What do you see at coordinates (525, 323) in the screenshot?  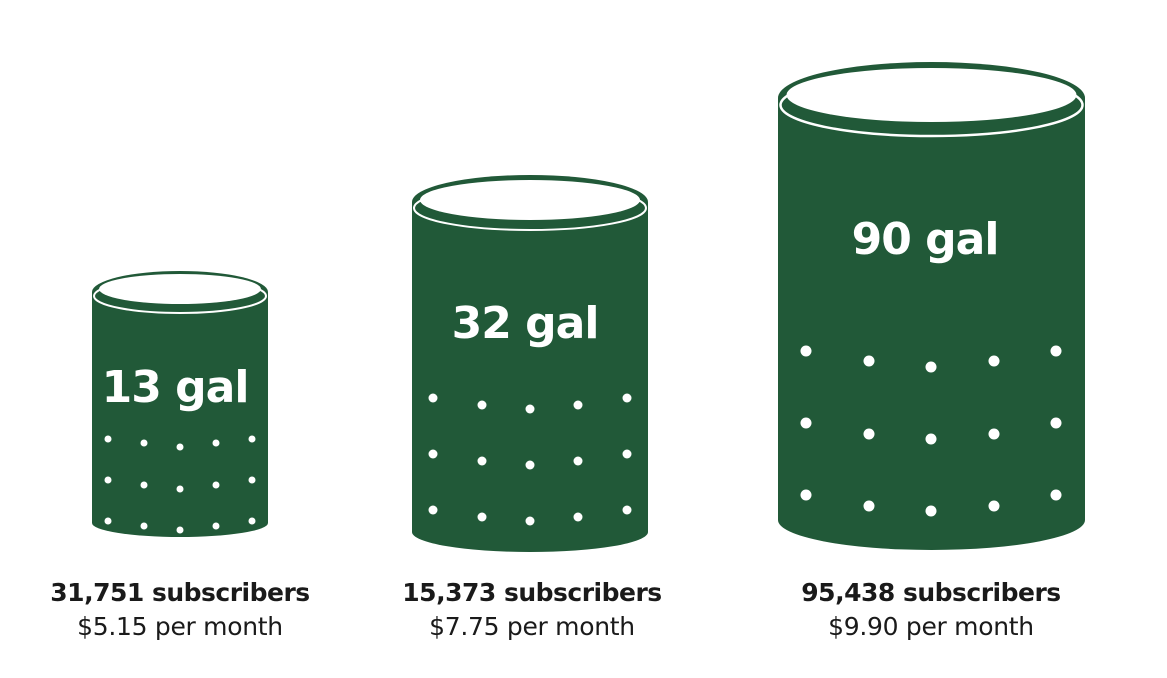 I see `can-size-label: 32 gal` at bounding box center [525, 323].